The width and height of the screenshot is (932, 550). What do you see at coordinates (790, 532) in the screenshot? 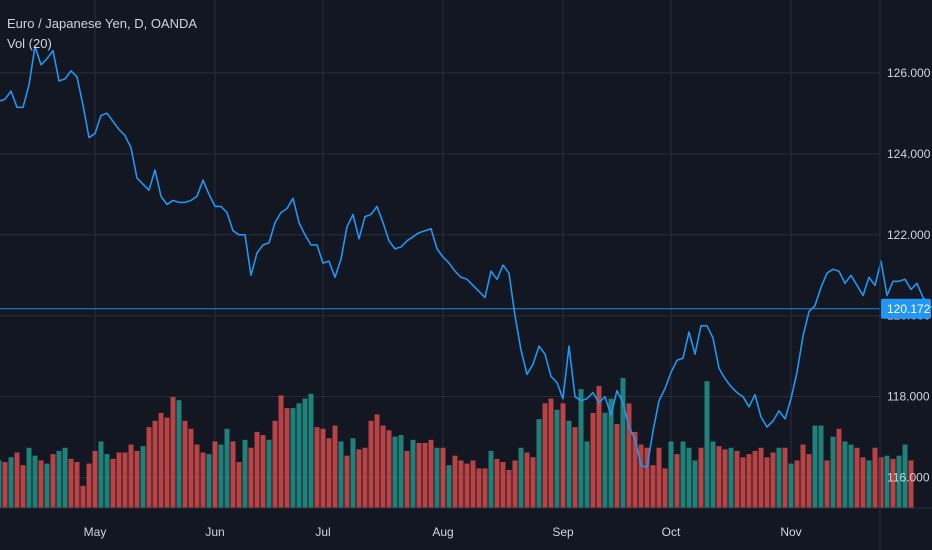
I see `x-tick-label: Nov` at bounding box center [790, 532].